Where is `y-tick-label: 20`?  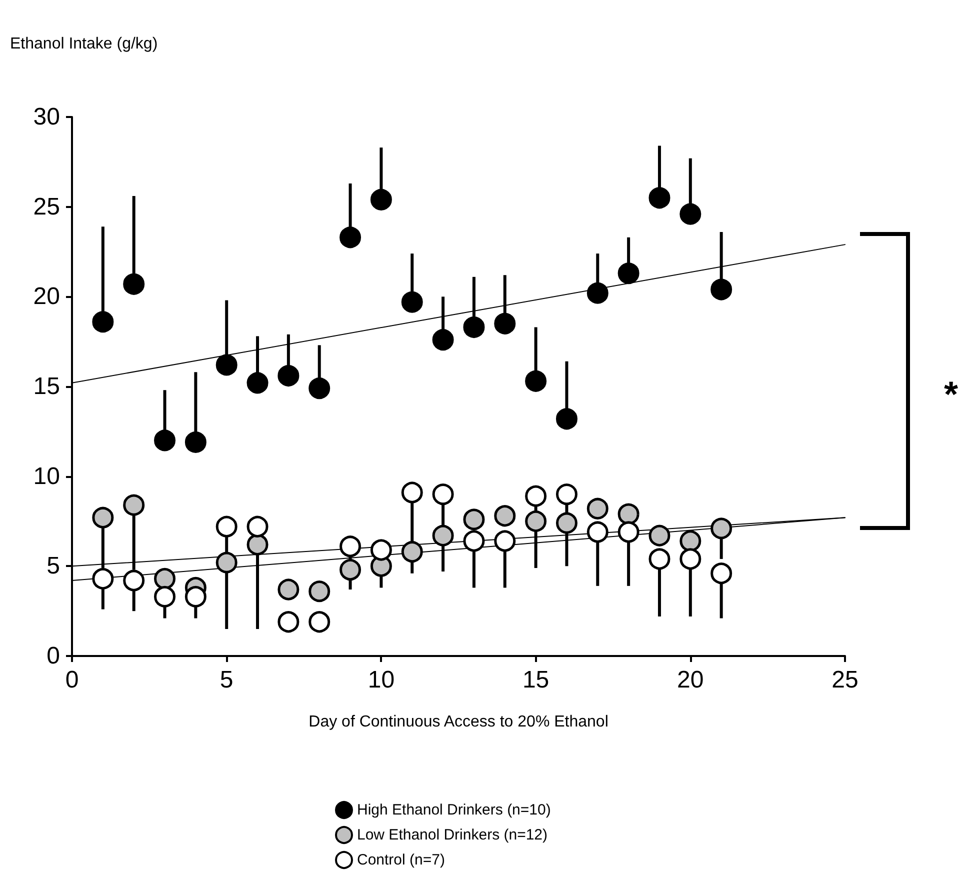 y-tick-label: 20 is located at coordinates (46, 296).